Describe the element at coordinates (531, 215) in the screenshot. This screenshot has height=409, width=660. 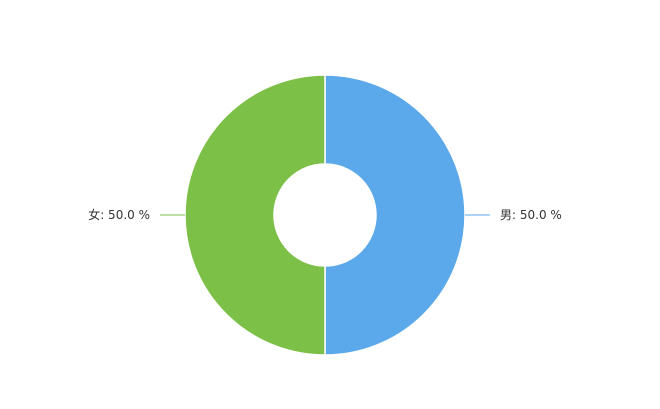
I see `slice-label-male: 男: 50.0 %` at that location.